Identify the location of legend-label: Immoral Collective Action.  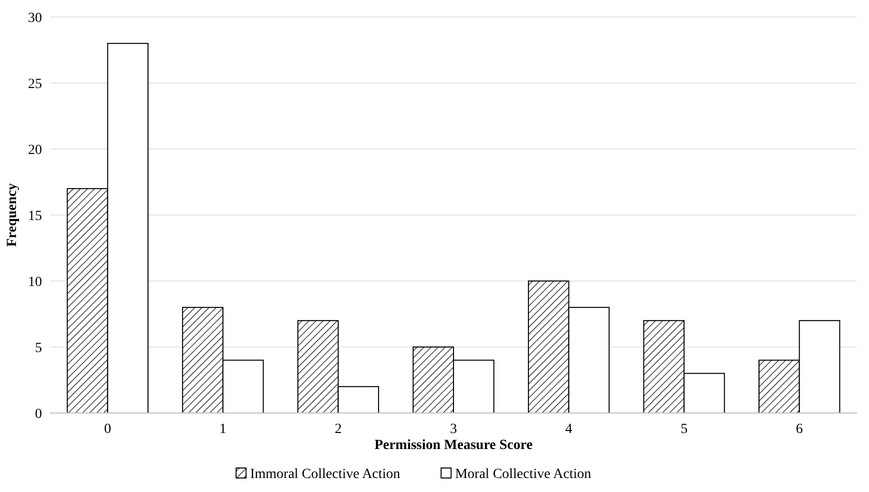
(325, 474).